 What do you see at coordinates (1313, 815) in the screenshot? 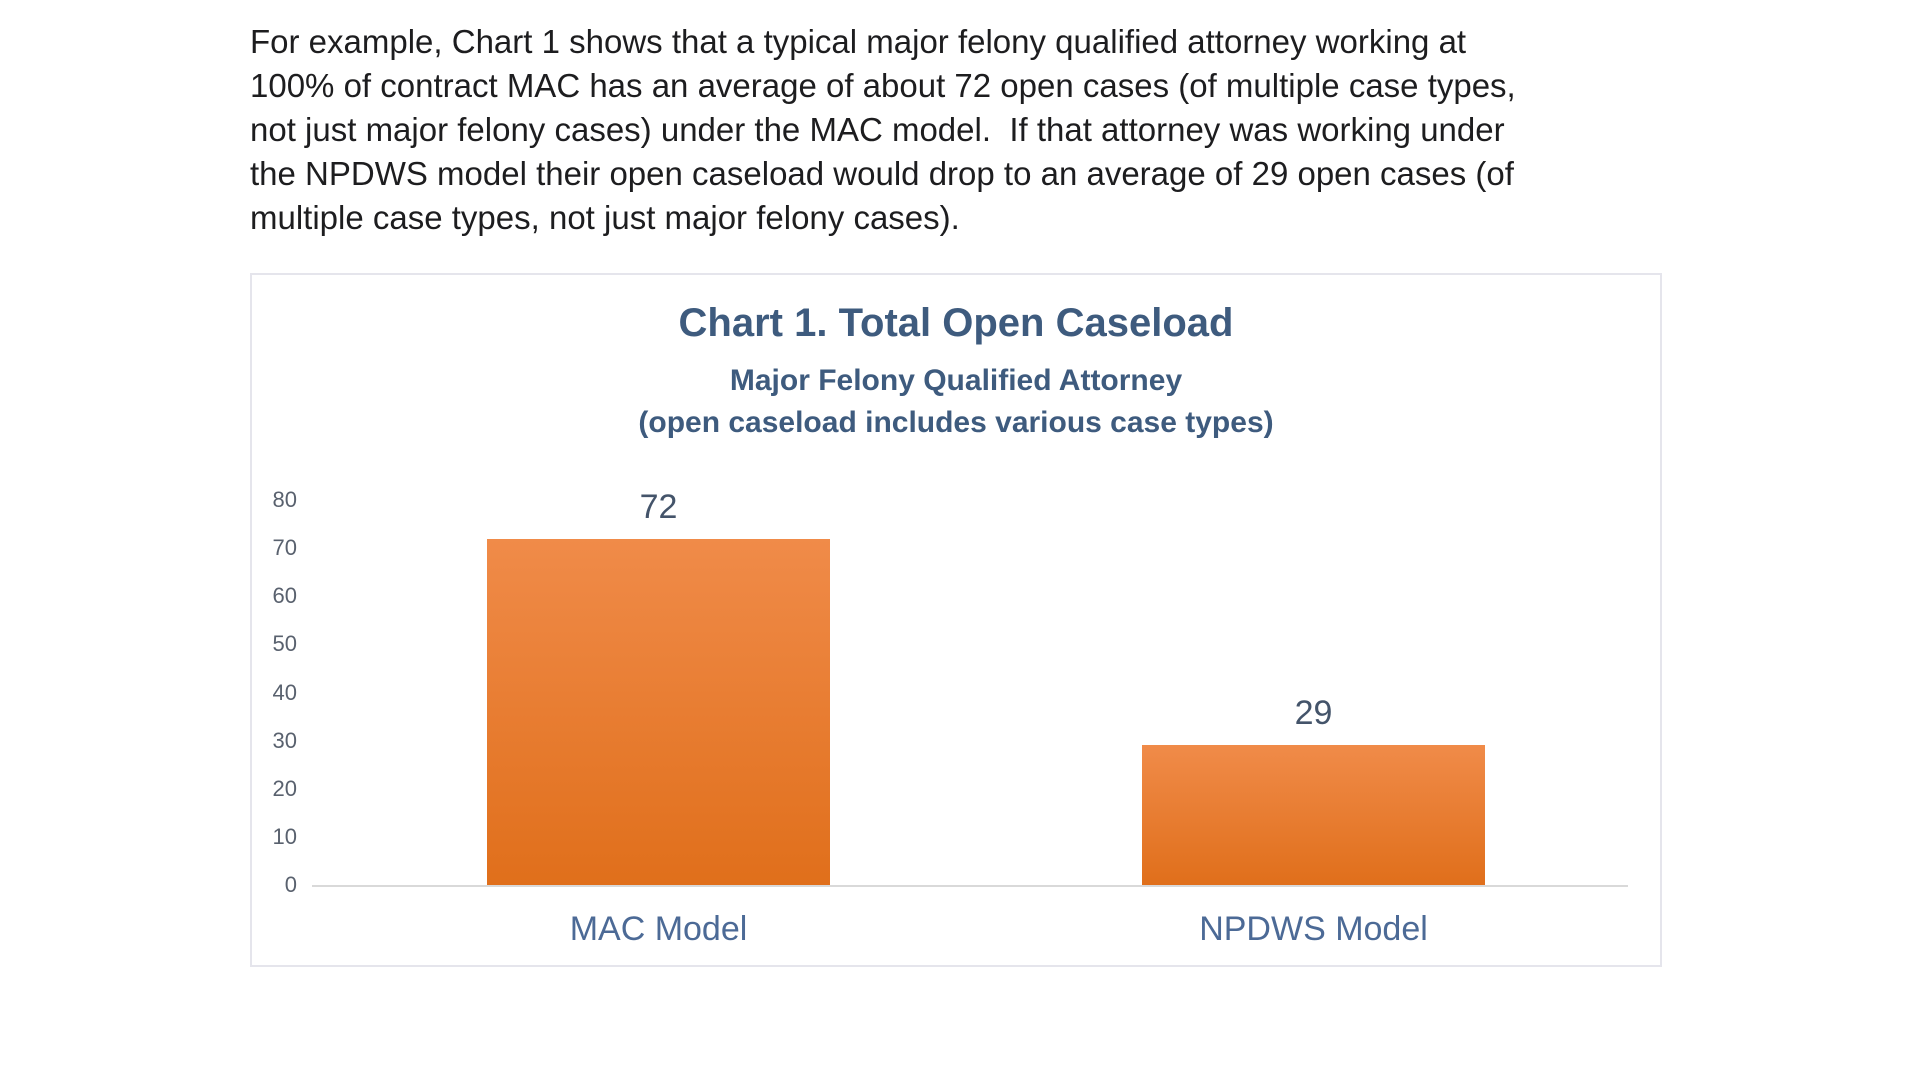
I see `bar-npdws-model` at bounding box center [1313, 815].